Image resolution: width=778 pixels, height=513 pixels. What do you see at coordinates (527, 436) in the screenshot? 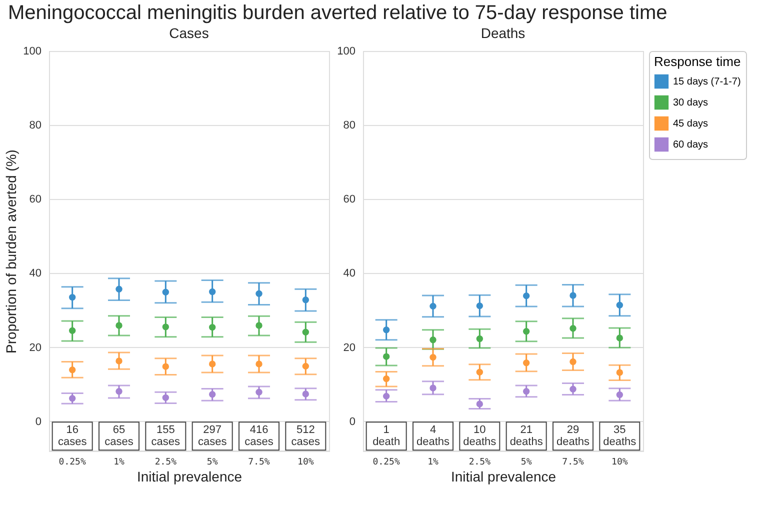
I see `annotation: 21 deaths` at bounding box center [527, 436].